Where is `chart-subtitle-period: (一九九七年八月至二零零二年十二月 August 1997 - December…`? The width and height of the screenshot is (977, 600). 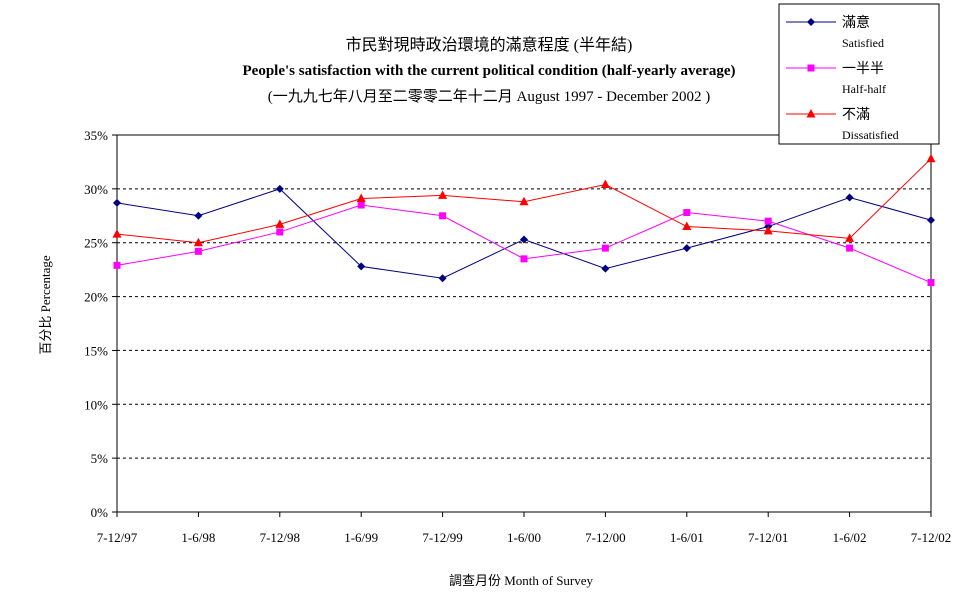 chart-subtitle-period: (一九九七年八月至二零零二年十二月 August 1997 - December… is located at coordinates (489, 96).